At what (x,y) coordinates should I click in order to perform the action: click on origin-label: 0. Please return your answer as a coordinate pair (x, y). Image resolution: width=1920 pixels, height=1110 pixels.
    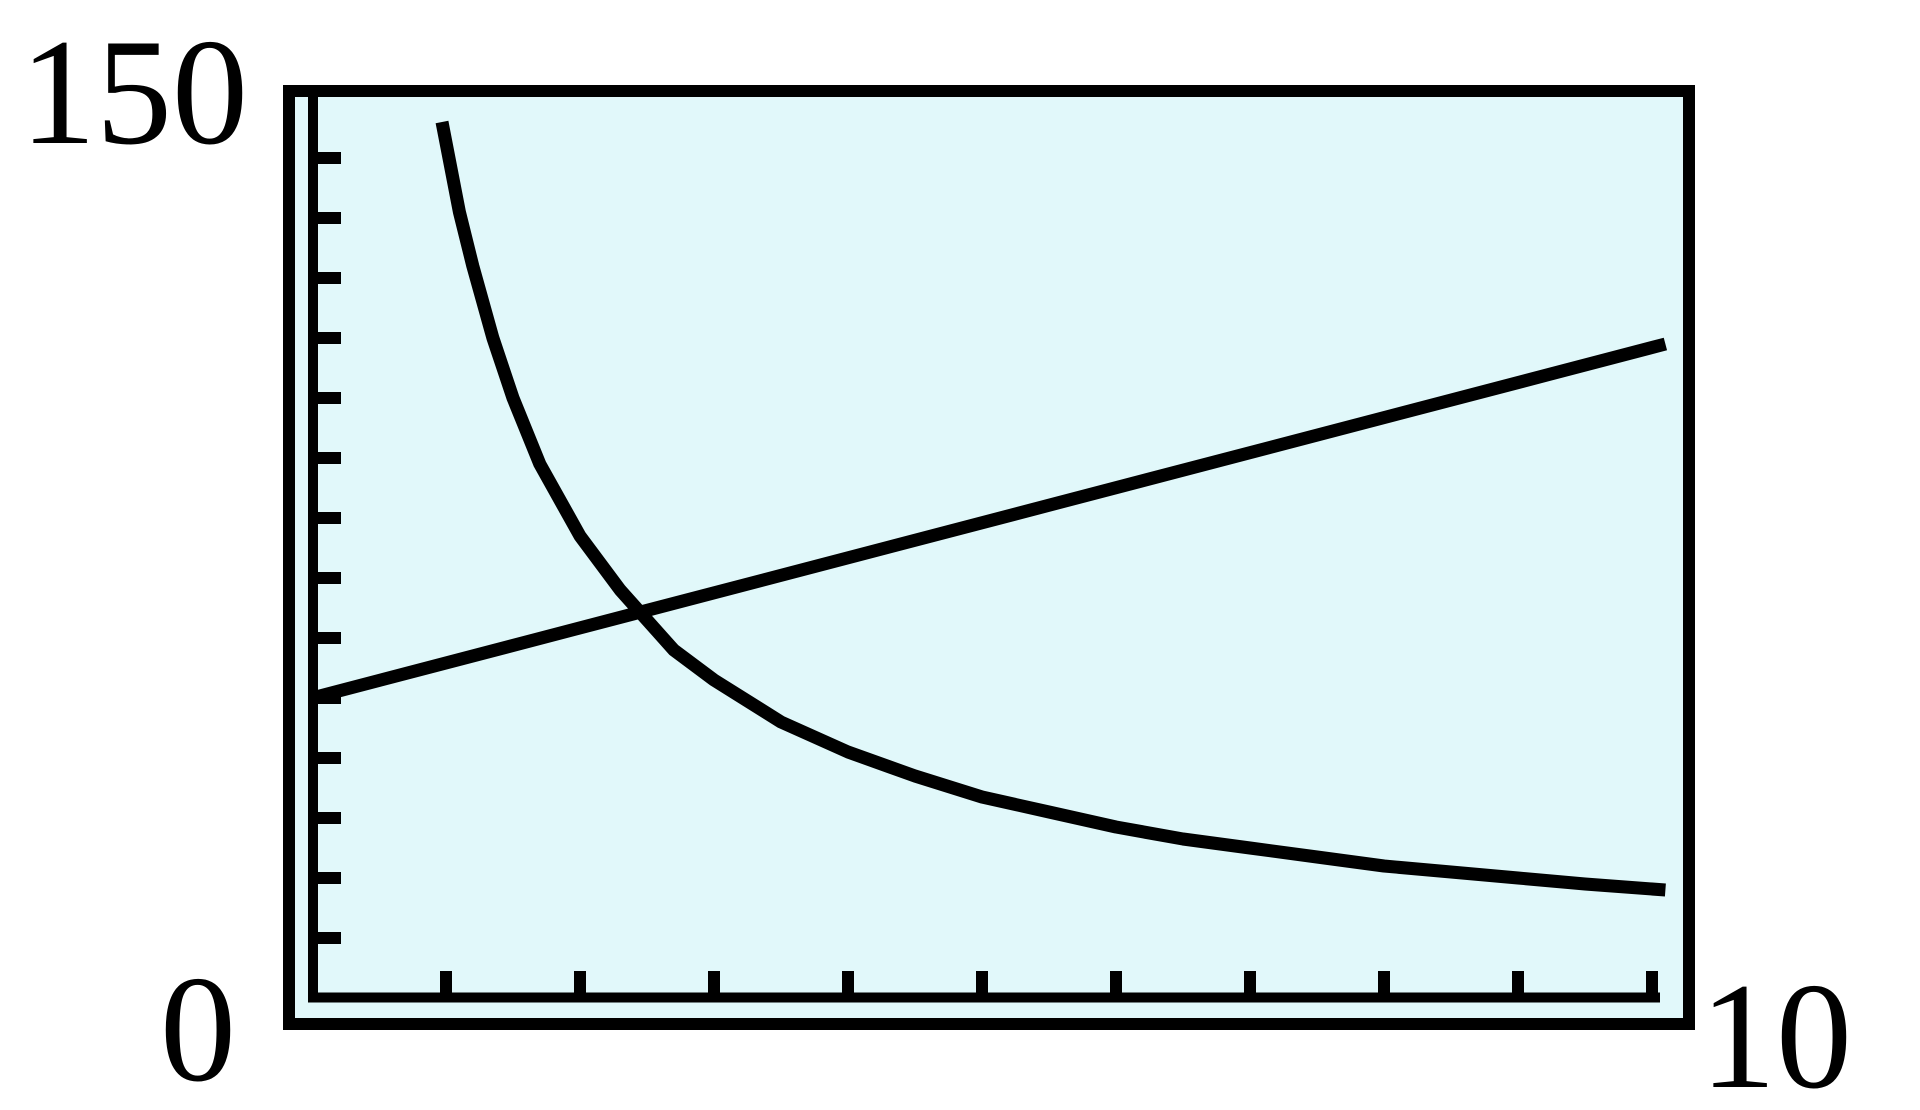
    Looking at the image, I should click on (198, 1027).